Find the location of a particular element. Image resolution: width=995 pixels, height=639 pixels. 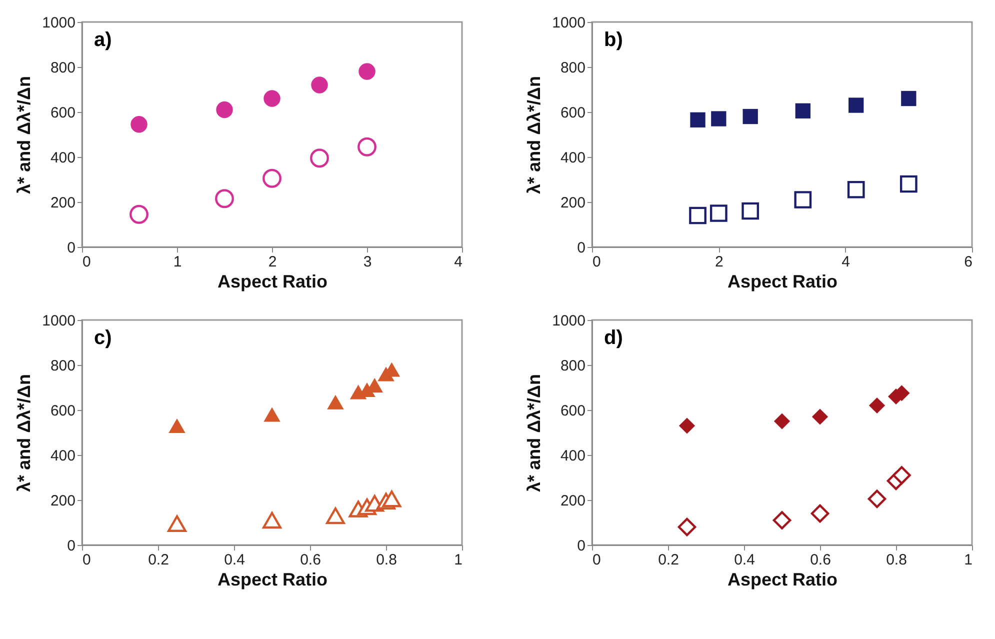

annotation: a) is located at coordinates (103, 40).